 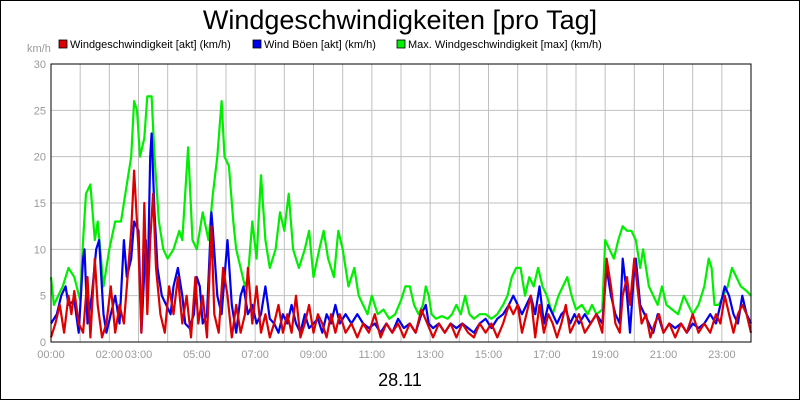 What do you see at coordinates (400, 380) in the screenshot?
I see `x-axis-date-label: 28.11` at bounding box center [400, 380].